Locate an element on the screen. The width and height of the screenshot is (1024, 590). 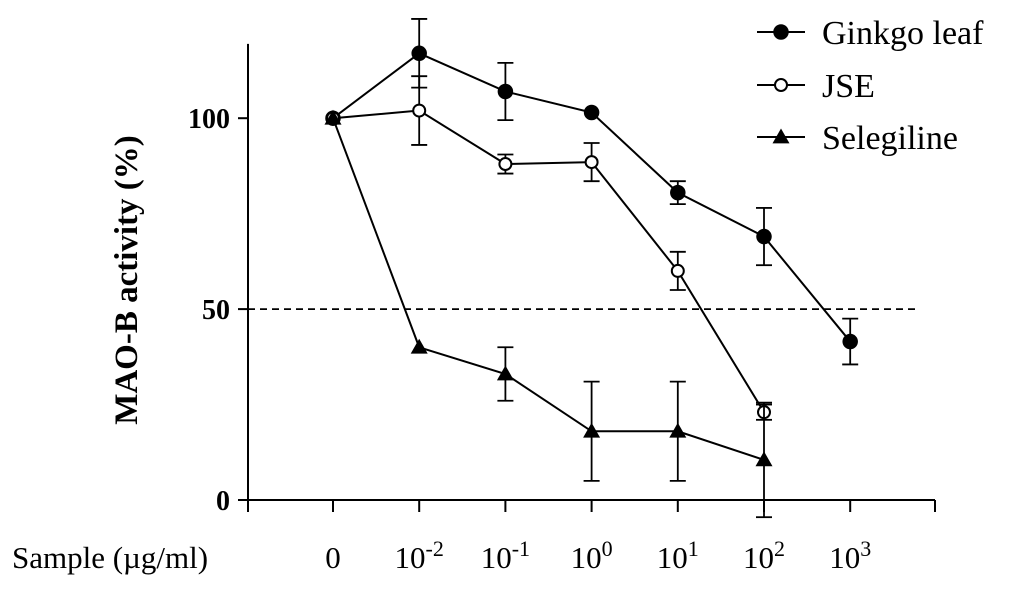
x-tick-label: 10⁻¹ is located at coordinates (505, 555).